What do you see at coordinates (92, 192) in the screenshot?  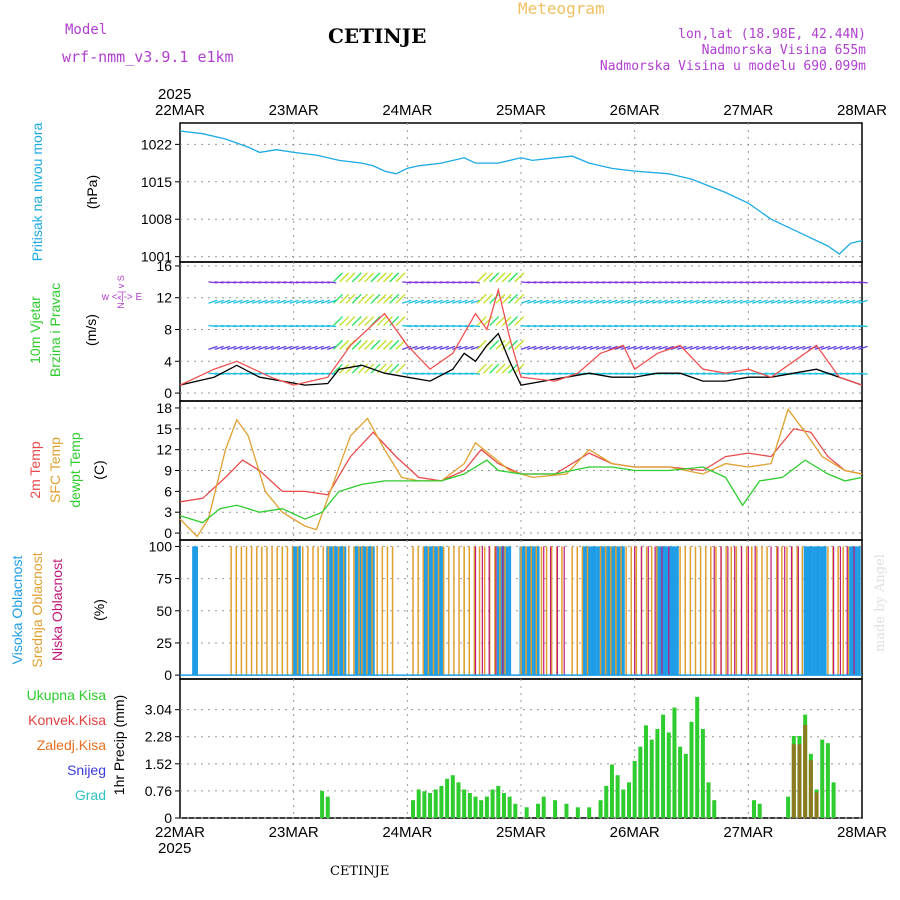 I see `pressure-unit: (hPa)` at bounding box center [92, 192].